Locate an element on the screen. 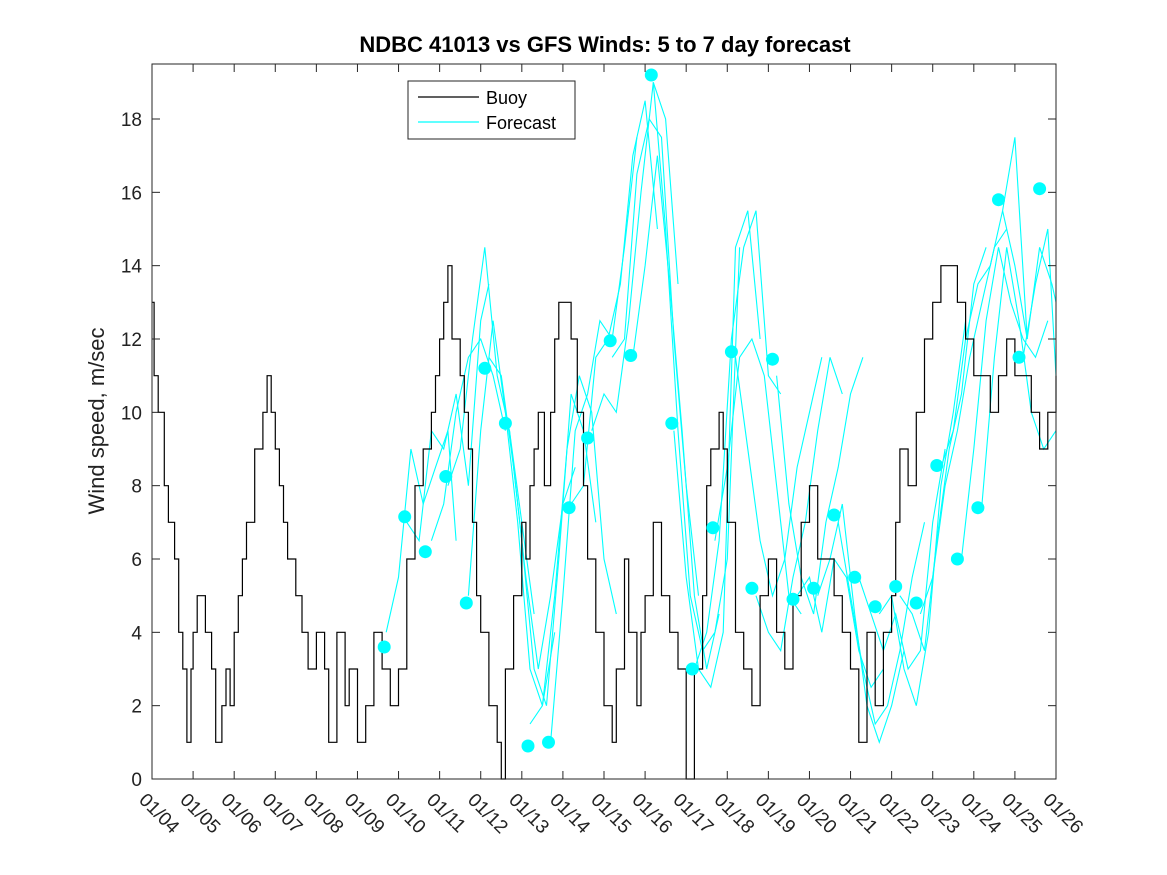 The width and height of the screenshot is (1167, 875). x-tick-label: 01/25 is located at coordinates (1021, 814).